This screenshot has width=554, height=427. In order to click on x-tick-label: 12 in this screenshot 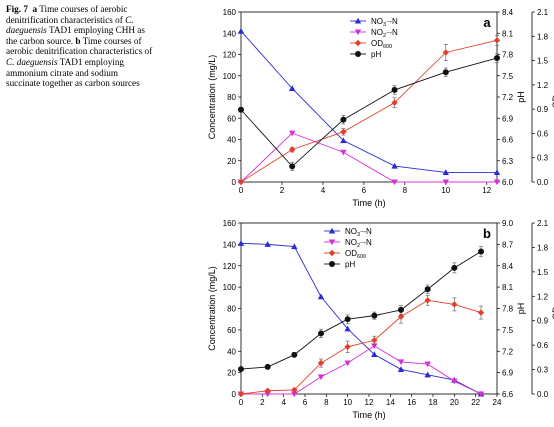, I will do `click(486, 190)`.